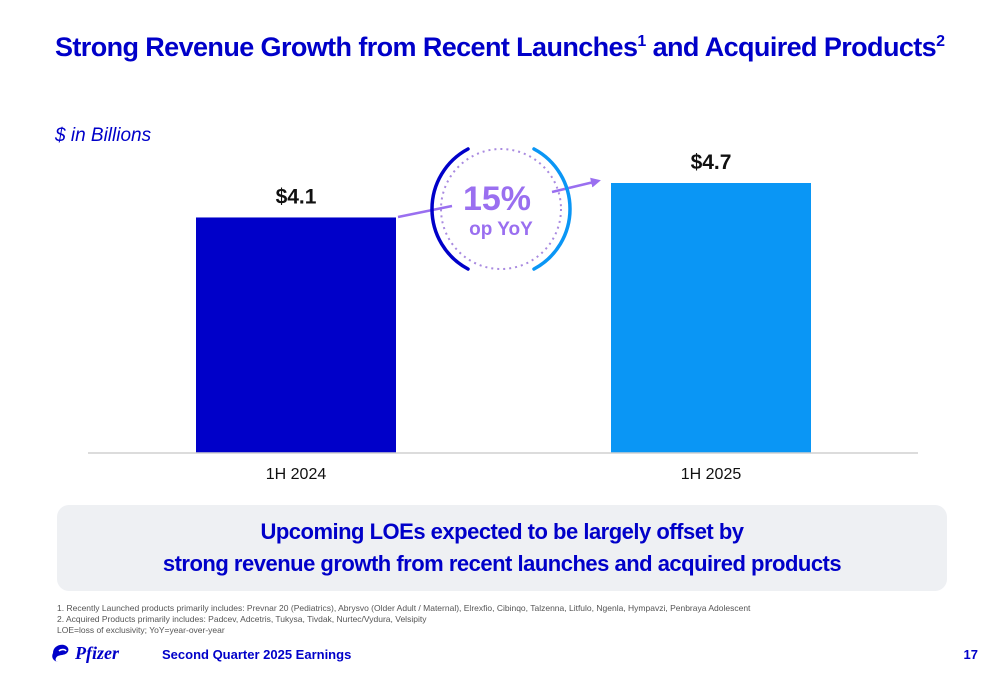 The height and width of the screenshot is (685, 1000). What do you see at coordinates (711, 162) in the screenshot?
I see `bar-value-label-1: $4.7` at bounding box center [711, 162].